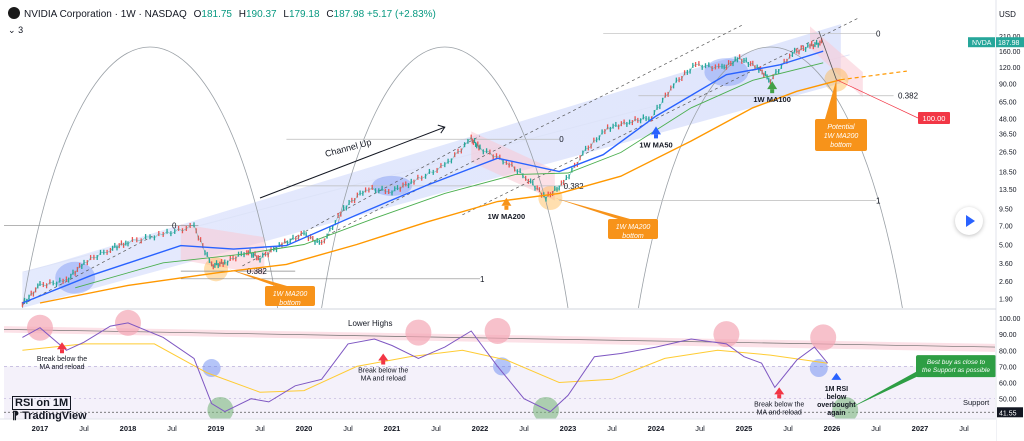 The image size is (1024, 441). What do you see at coordinates (1006, 210) in the screenshot?
I see `price-tick: 9.50` at bounding box center [1006, 210].